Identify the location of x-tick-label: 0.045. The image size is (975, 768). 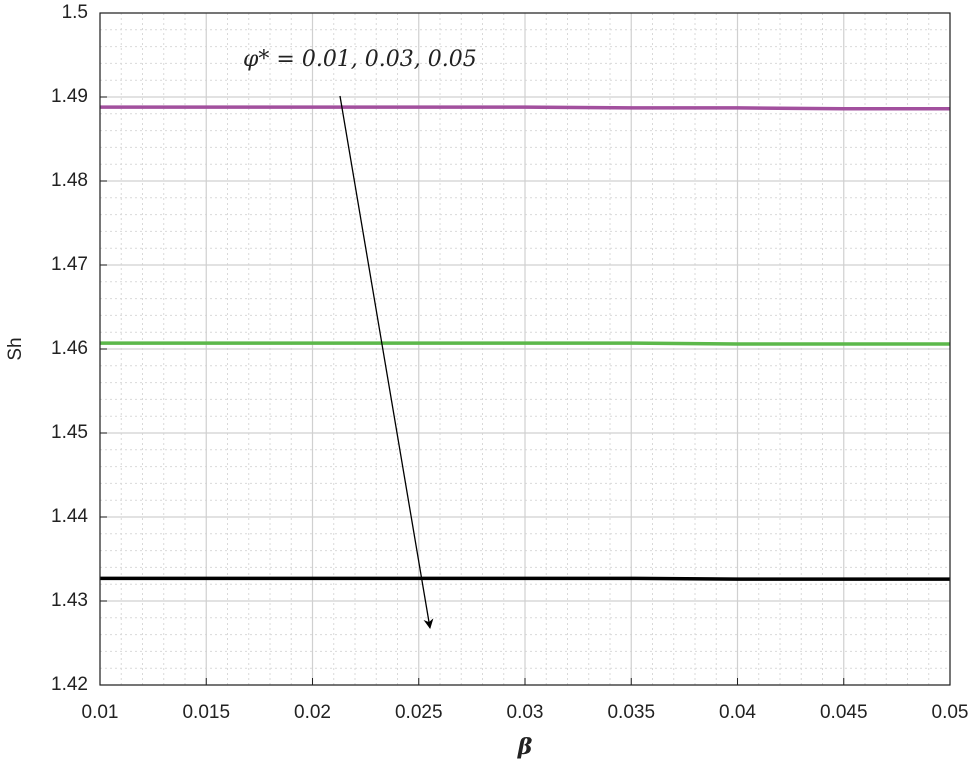
(844, 712).